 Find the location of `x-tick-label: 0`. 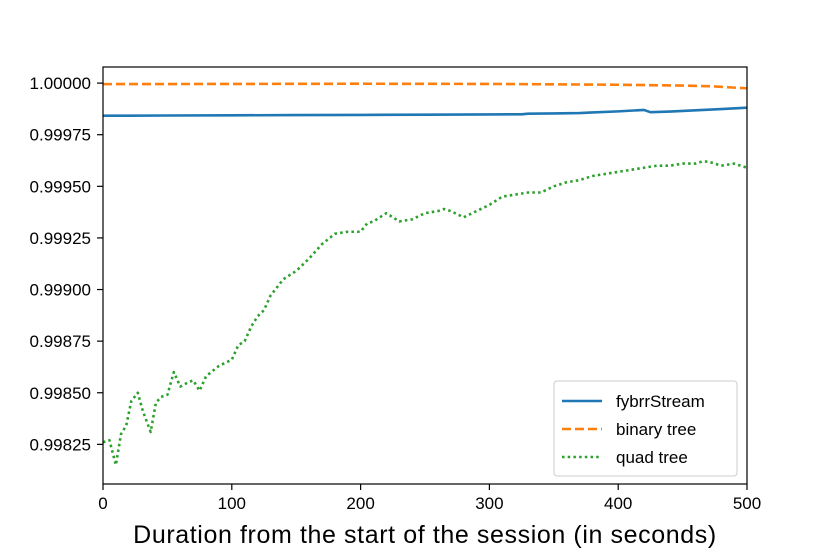

x-tick-label: 0 is located at coordinates (102, 503).